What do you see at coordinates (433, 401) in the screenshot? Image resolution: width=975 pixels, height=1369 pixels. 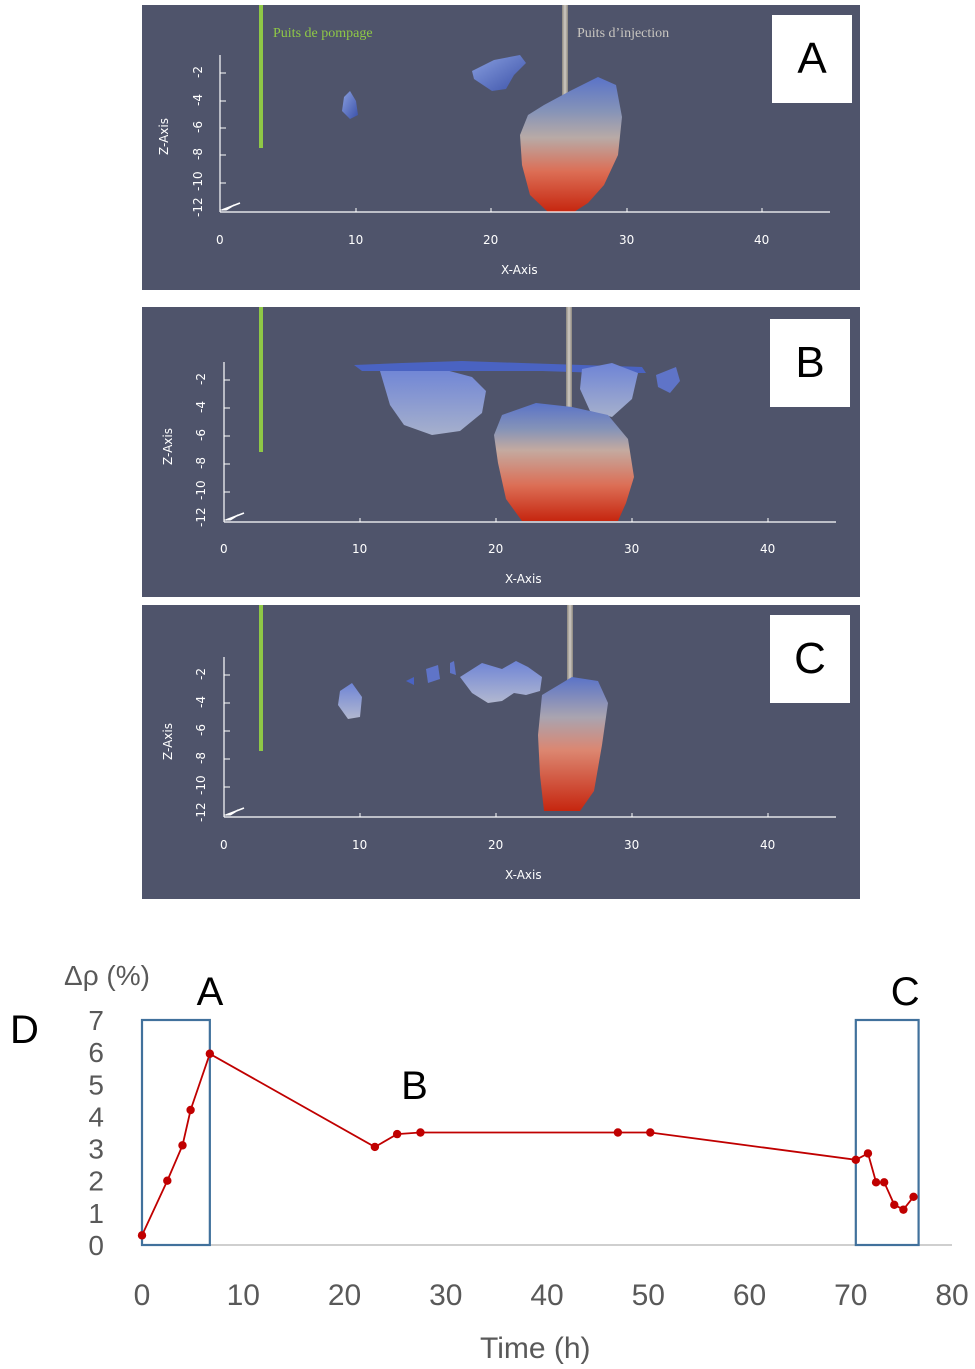 I see `blob-left` at bounding box center [433, 401].